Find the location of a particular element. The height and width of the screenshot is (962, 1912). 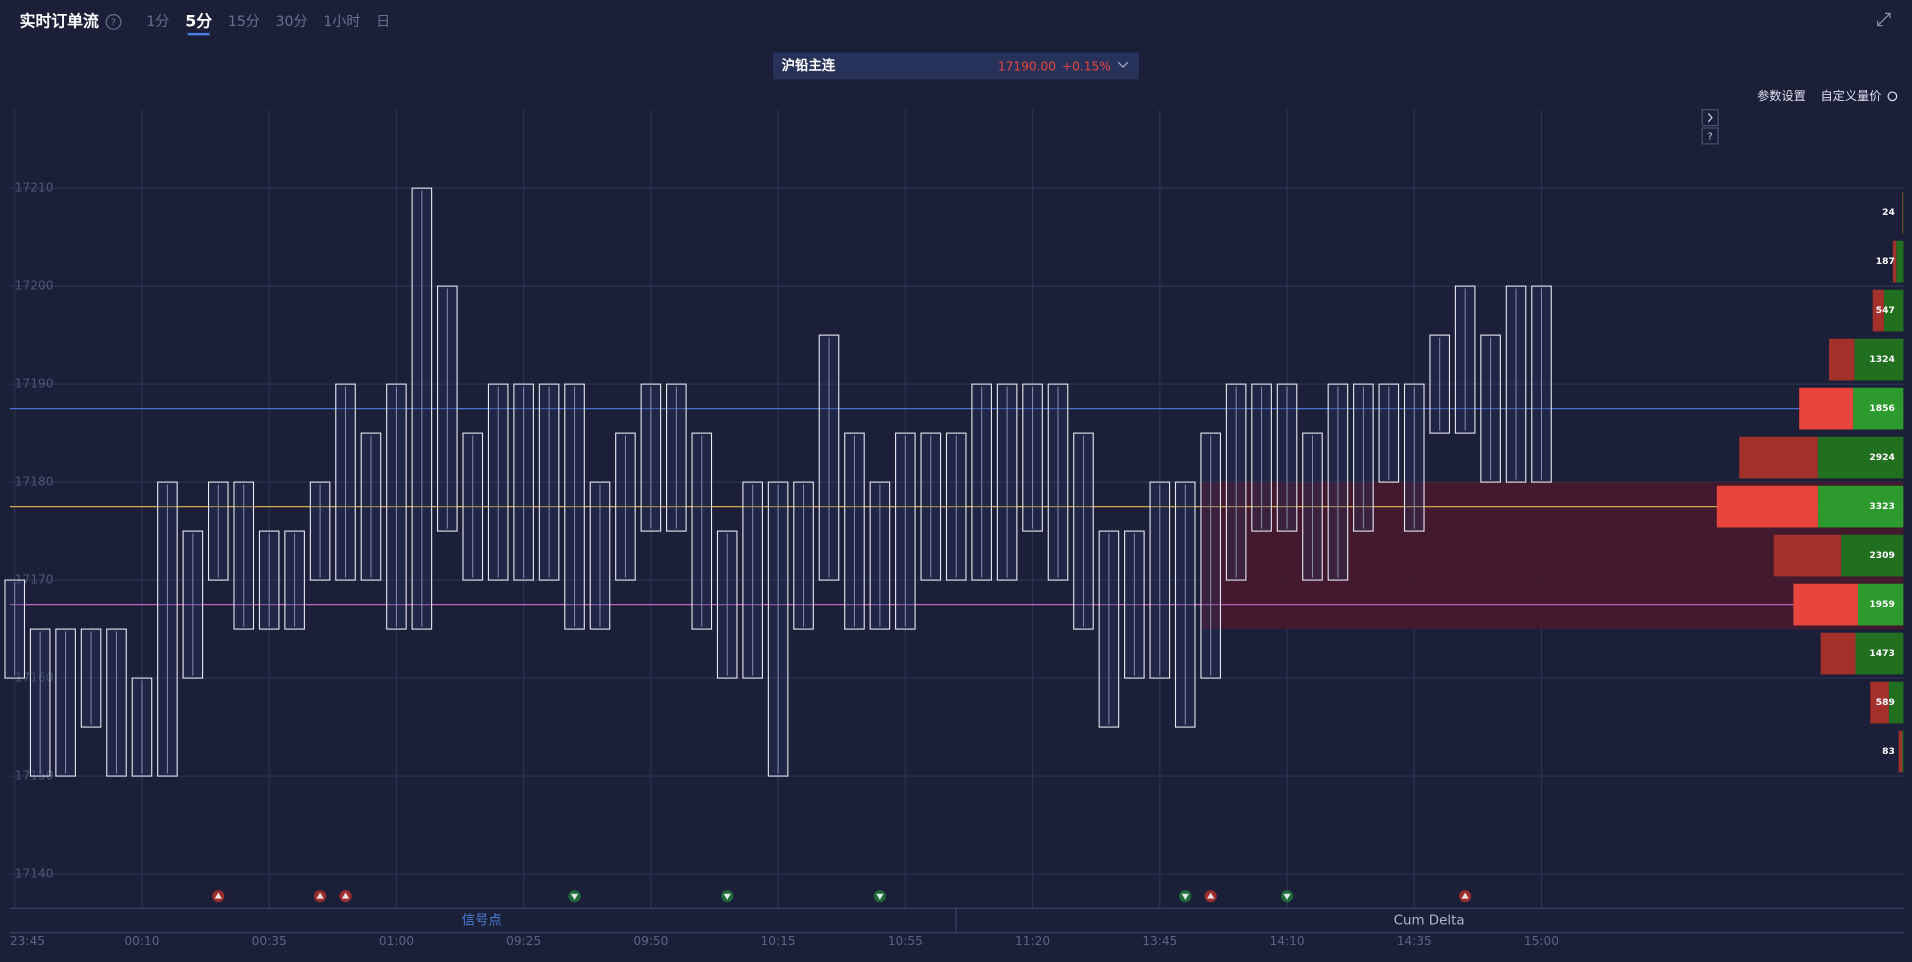

profile-total: 2309 is located at coordinates (1881, 556).